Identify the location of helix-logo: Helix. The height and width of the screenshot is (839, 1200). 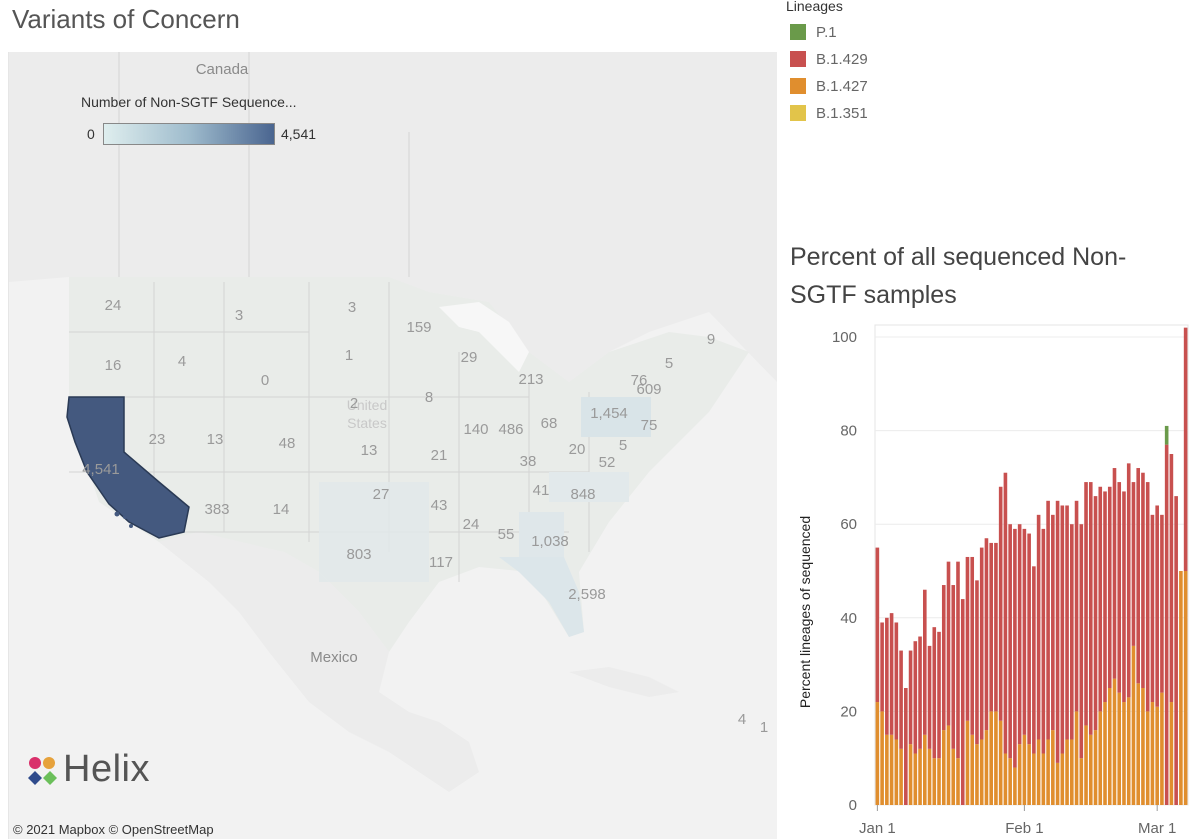
(100, 771).